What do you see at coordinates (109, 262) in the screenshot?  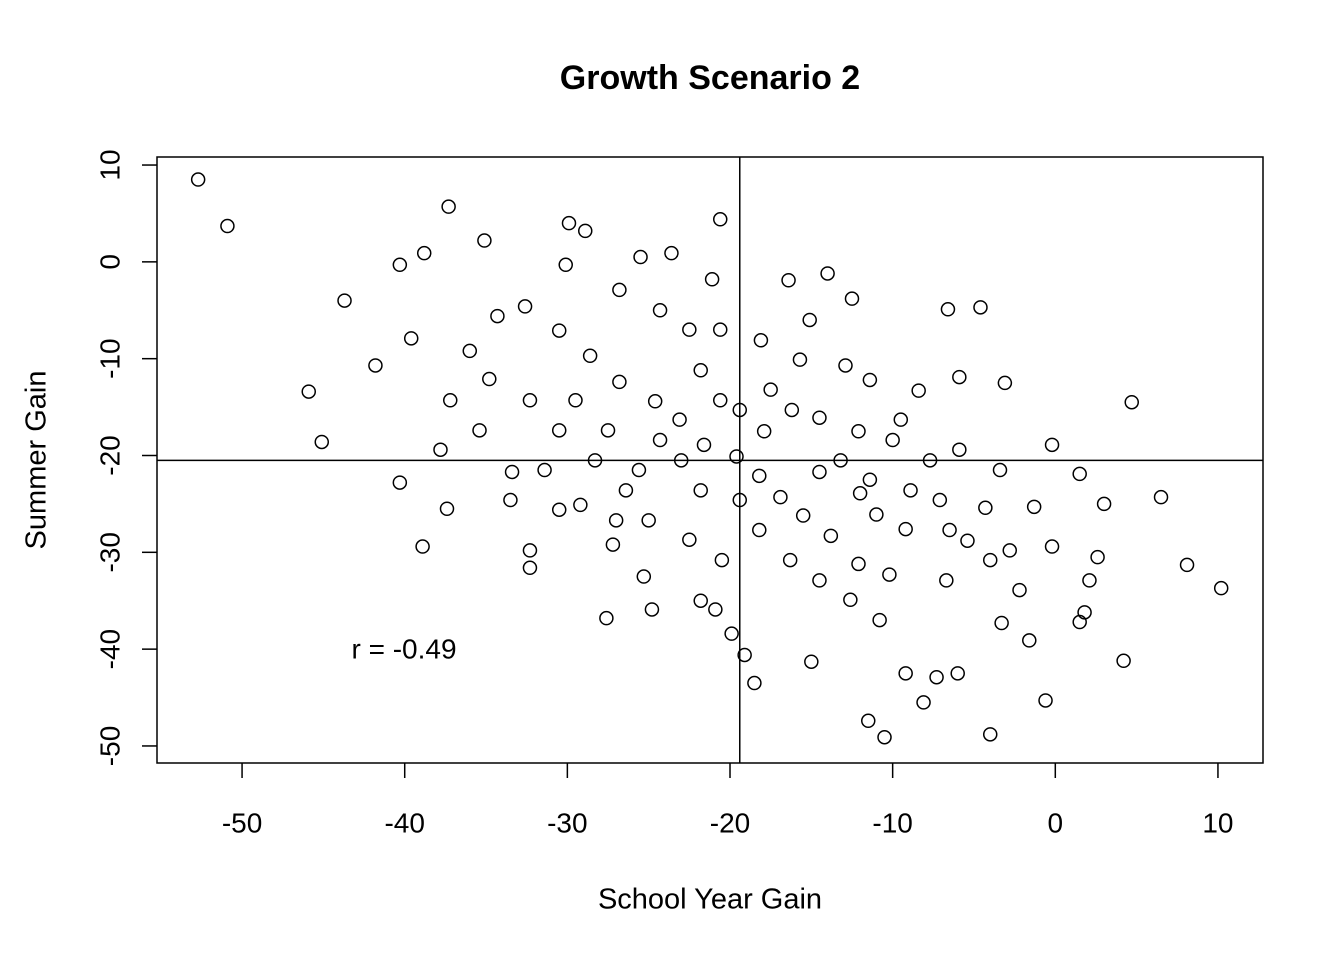 I see `y-tick-label: 0` at bounding box center [109, 262].